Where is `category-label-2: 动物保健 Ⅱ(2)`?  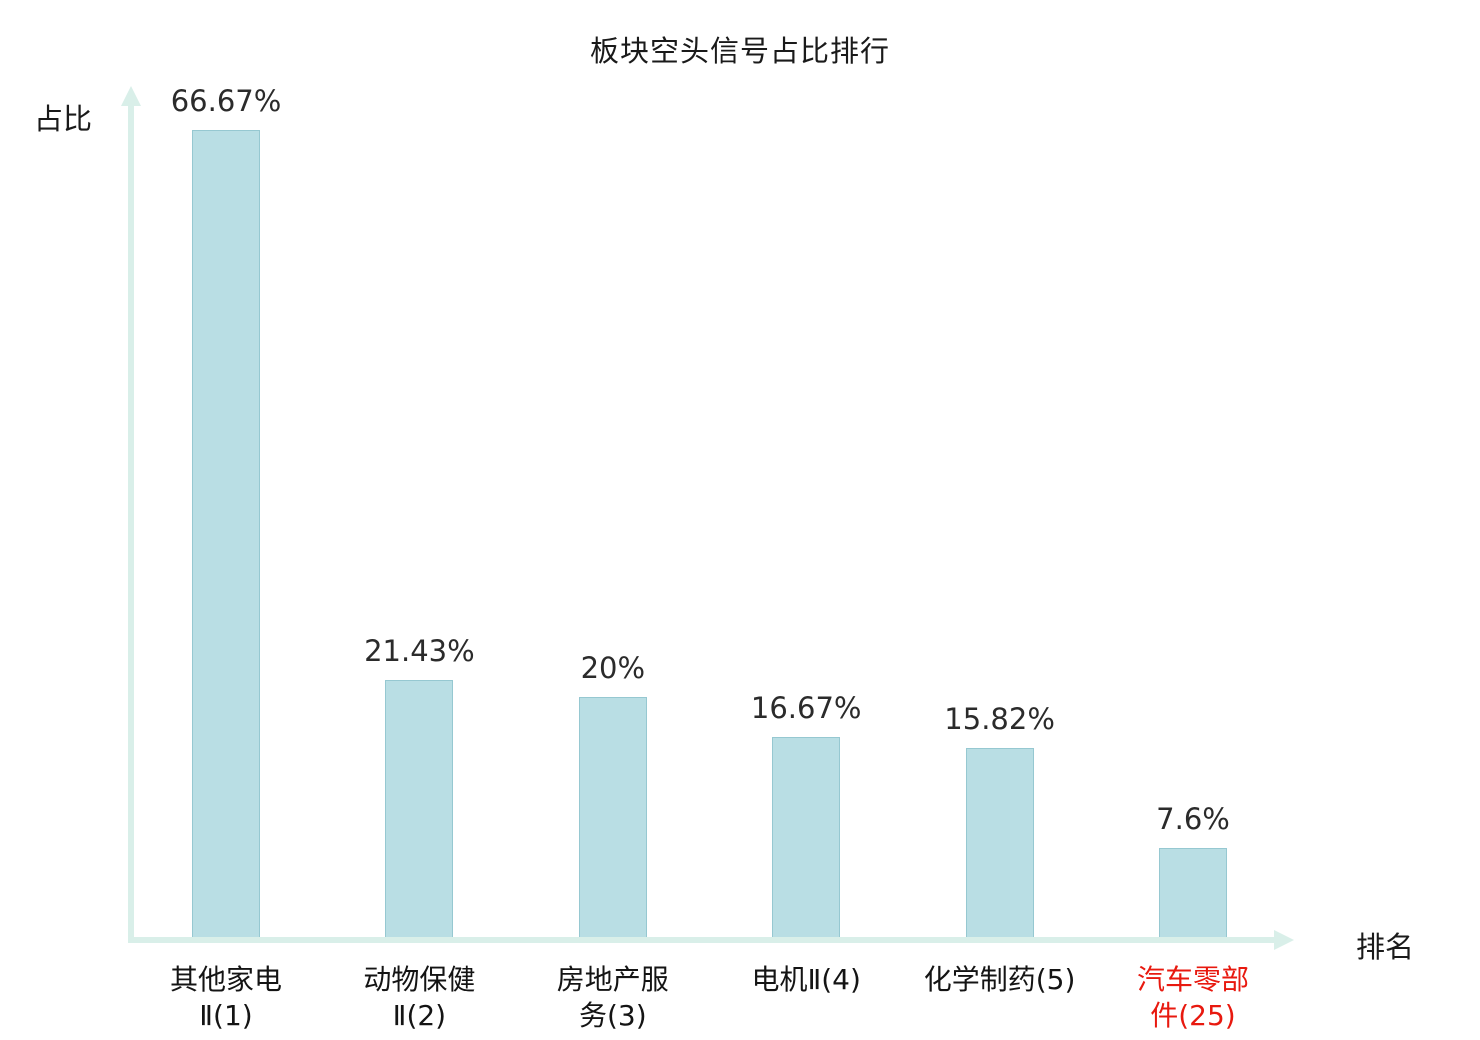
category-label-2: 动物保健 Ⅱ(2) is located at coordinates (419, 998).